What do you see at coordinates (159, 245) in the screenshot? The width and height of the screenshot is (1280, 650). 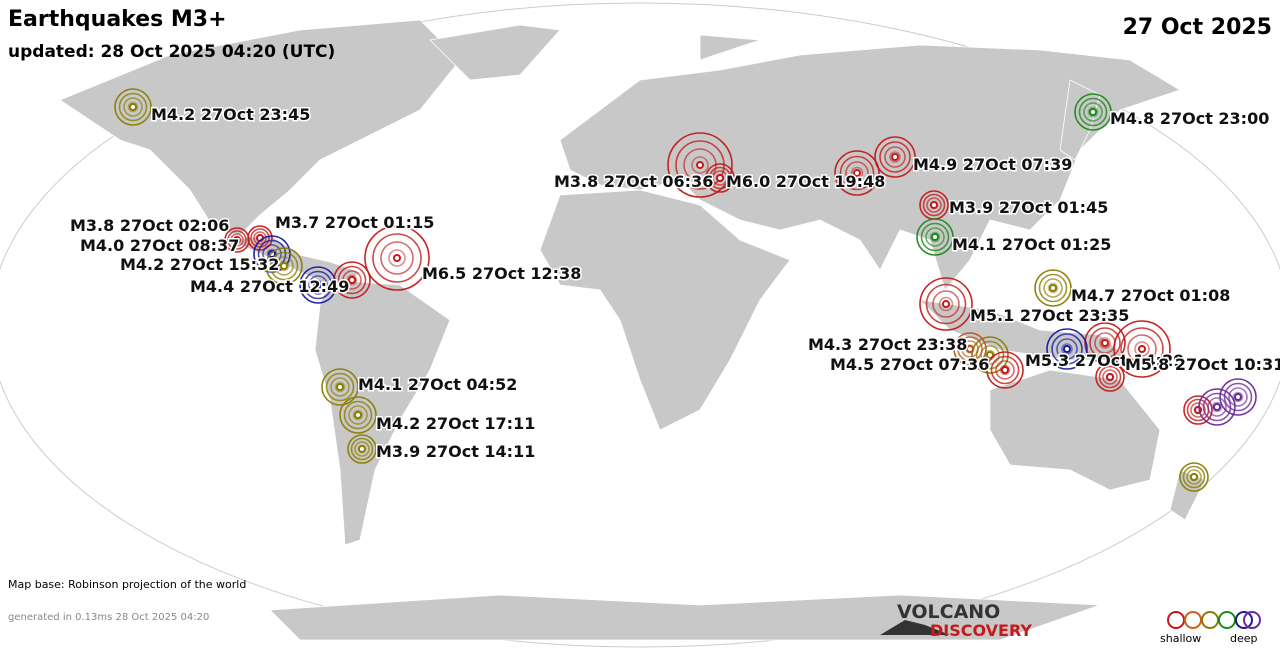 I see `quake-label: M4.0 27Oct 08:37` at bounding box center [159, 245].